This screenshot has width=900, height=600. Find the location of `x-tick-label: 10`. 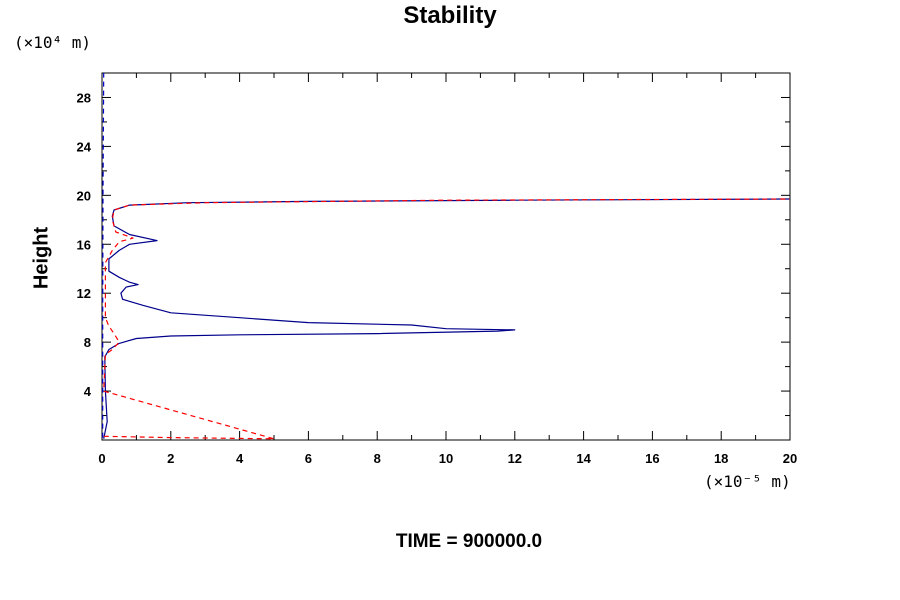

x-tick-label: 10 is located at coordinates (446, 458).